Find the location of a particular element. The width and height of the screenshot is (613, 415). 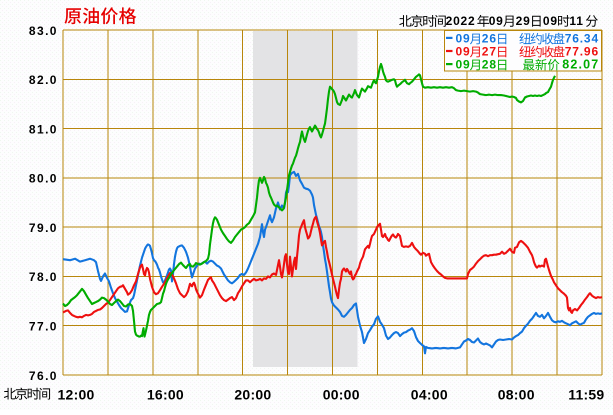

svg-text: 79.0 is located at coordinates (43, 228).